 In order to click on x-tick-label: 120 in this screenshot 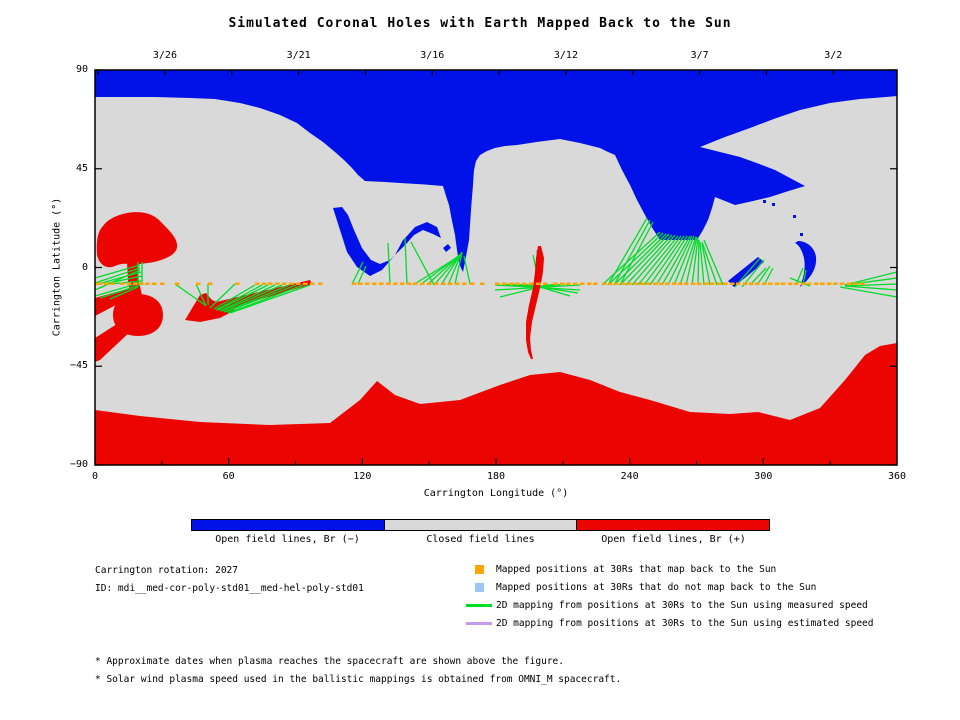, I will do `click(362, 476)`.